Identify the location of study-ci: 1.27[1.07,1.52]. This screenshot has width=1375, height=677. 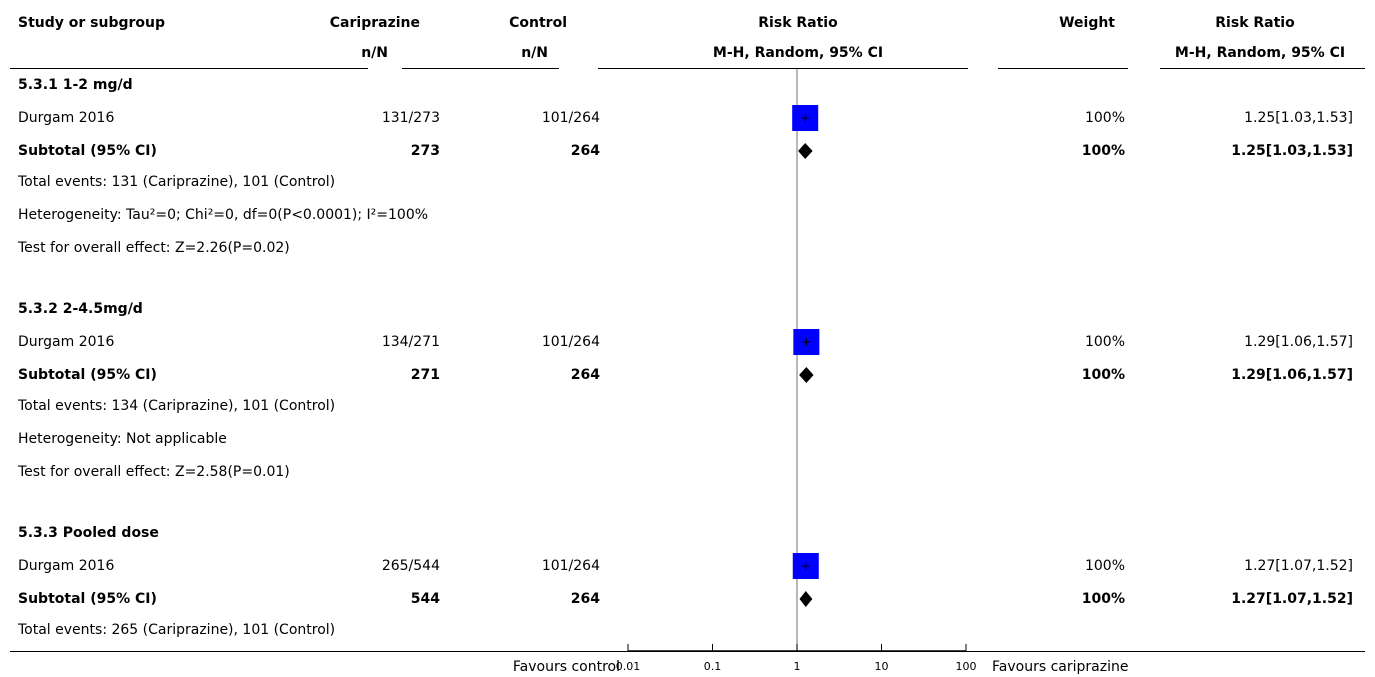
(1298, 566).